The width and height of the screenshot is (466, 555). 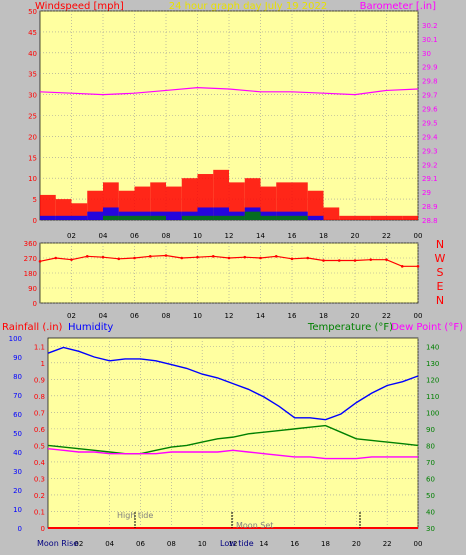 What do you see at coordinates (350, 327) in the screenshot?
I see `temperature-axis-title: Temperature (°F)` at bounding box center [350, 327].